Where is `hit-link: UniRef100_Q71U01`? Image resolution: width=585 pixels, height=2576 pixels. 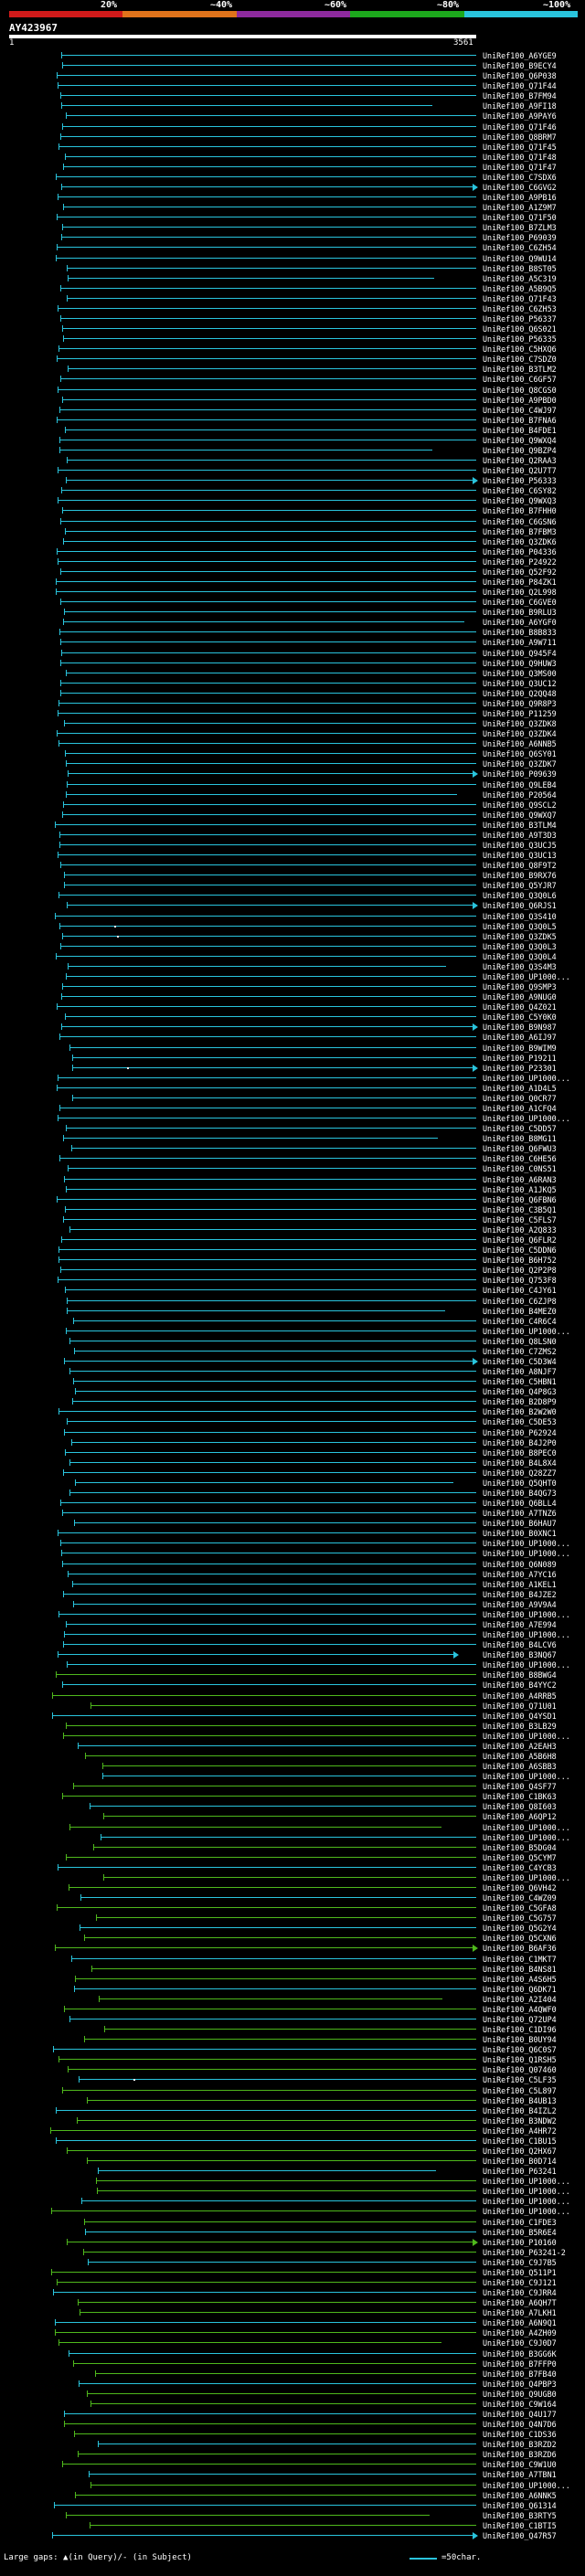
hit-link: UniRef100_Q71U01 is located at coordinates (520, 1706).